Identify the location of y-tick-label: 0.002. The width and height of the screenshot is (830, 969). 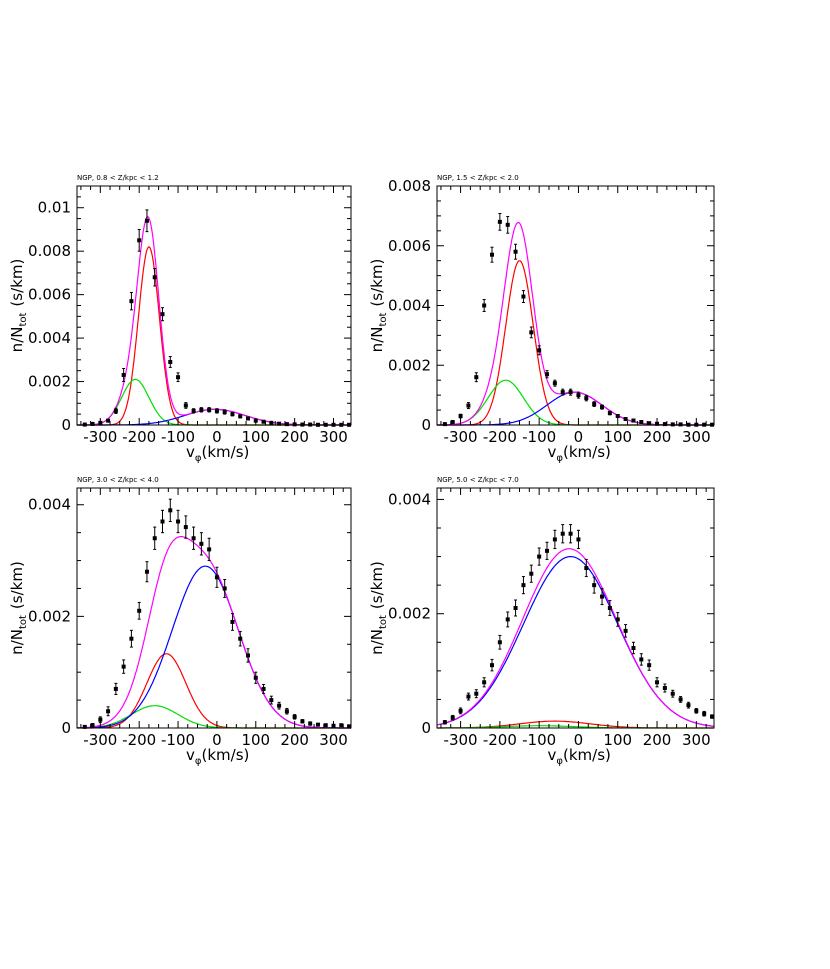
(49, 616).